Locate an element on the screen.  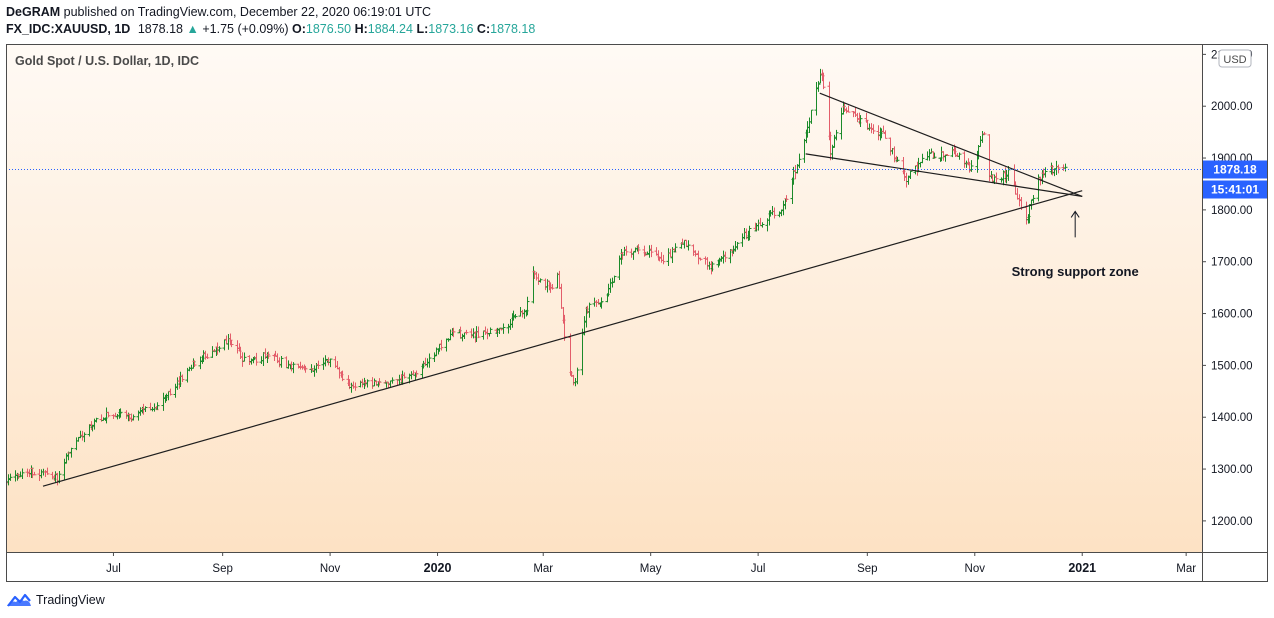
x-tick-label: Jul is located at coordinates (758, 569).